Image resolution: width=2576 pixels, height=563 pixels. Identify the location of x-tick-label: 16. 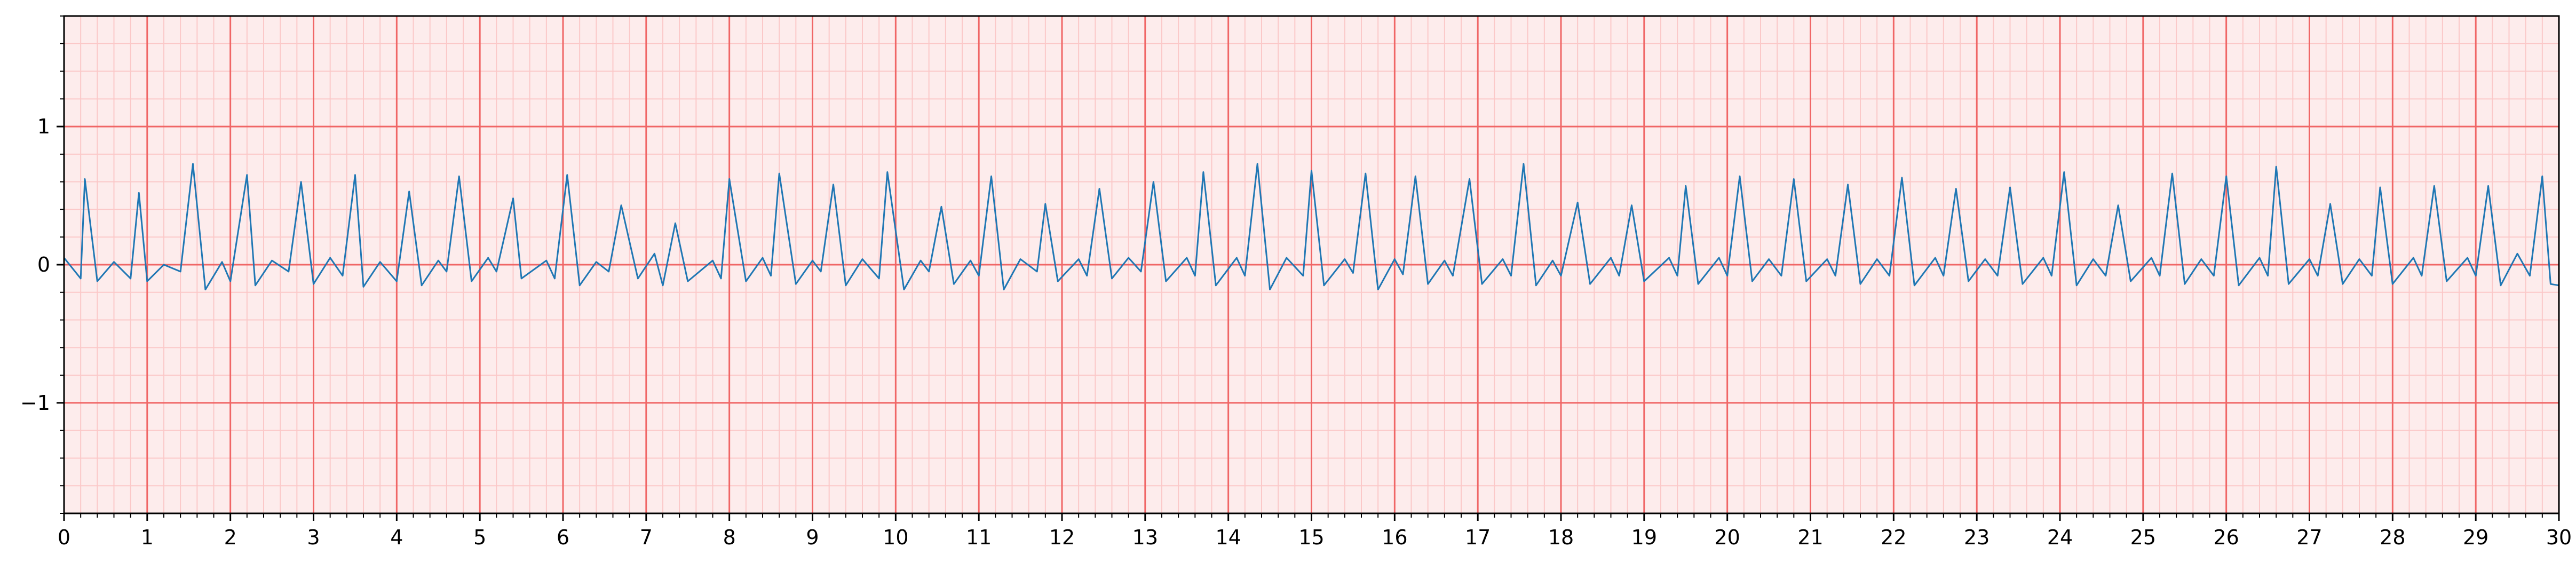
(1394, 537).